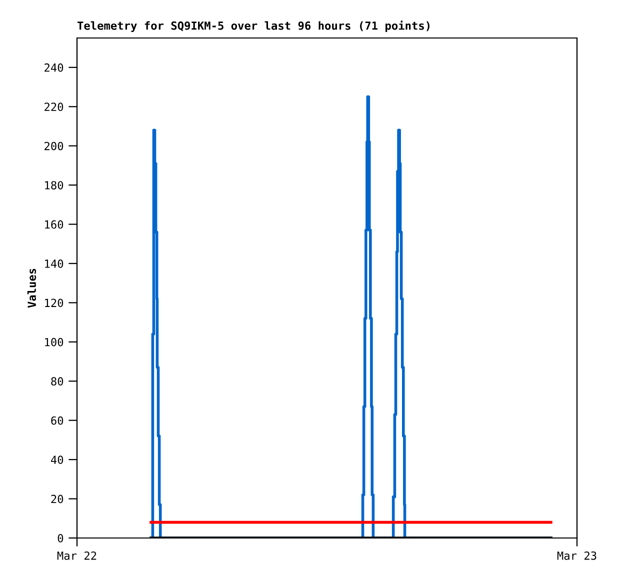 The width and height of the screenshot is (618, 579). What do you see at coordinates (54, 303) in the screenshot?
I see `y-tick-label: 120` at bounding box center [54, 303].